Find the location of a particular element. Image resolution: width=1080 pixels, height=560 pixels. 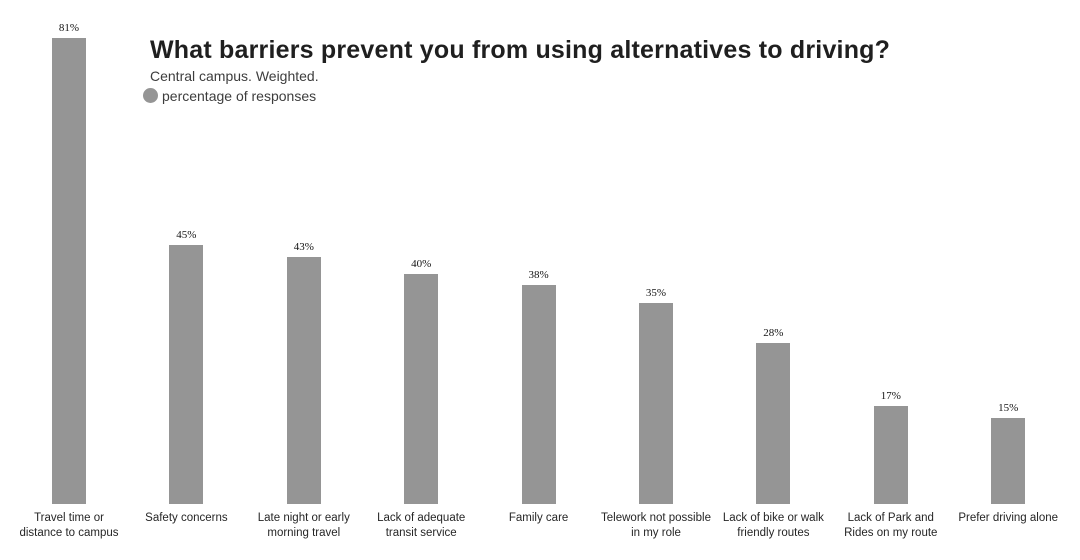

bar-value-label: 15% is located at coordinates (1008, 408).